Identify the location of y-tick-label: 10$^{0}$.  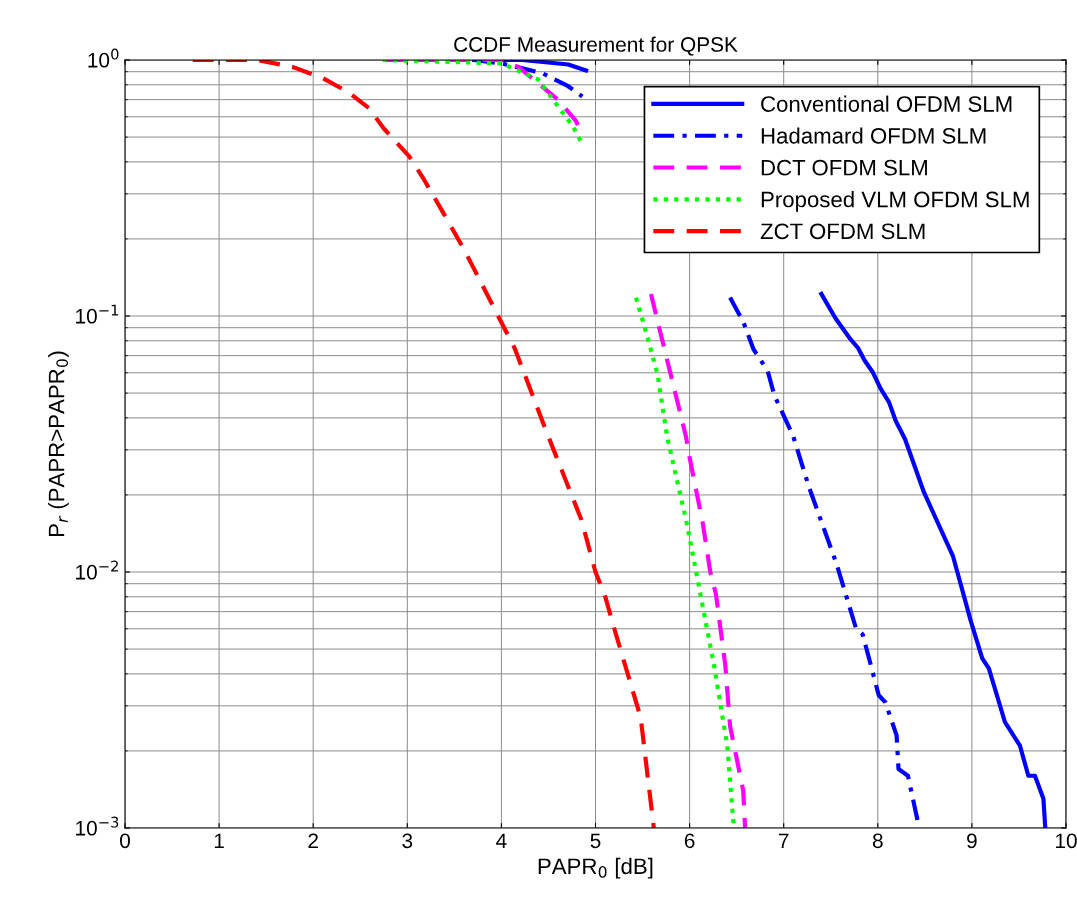
(103, 58).